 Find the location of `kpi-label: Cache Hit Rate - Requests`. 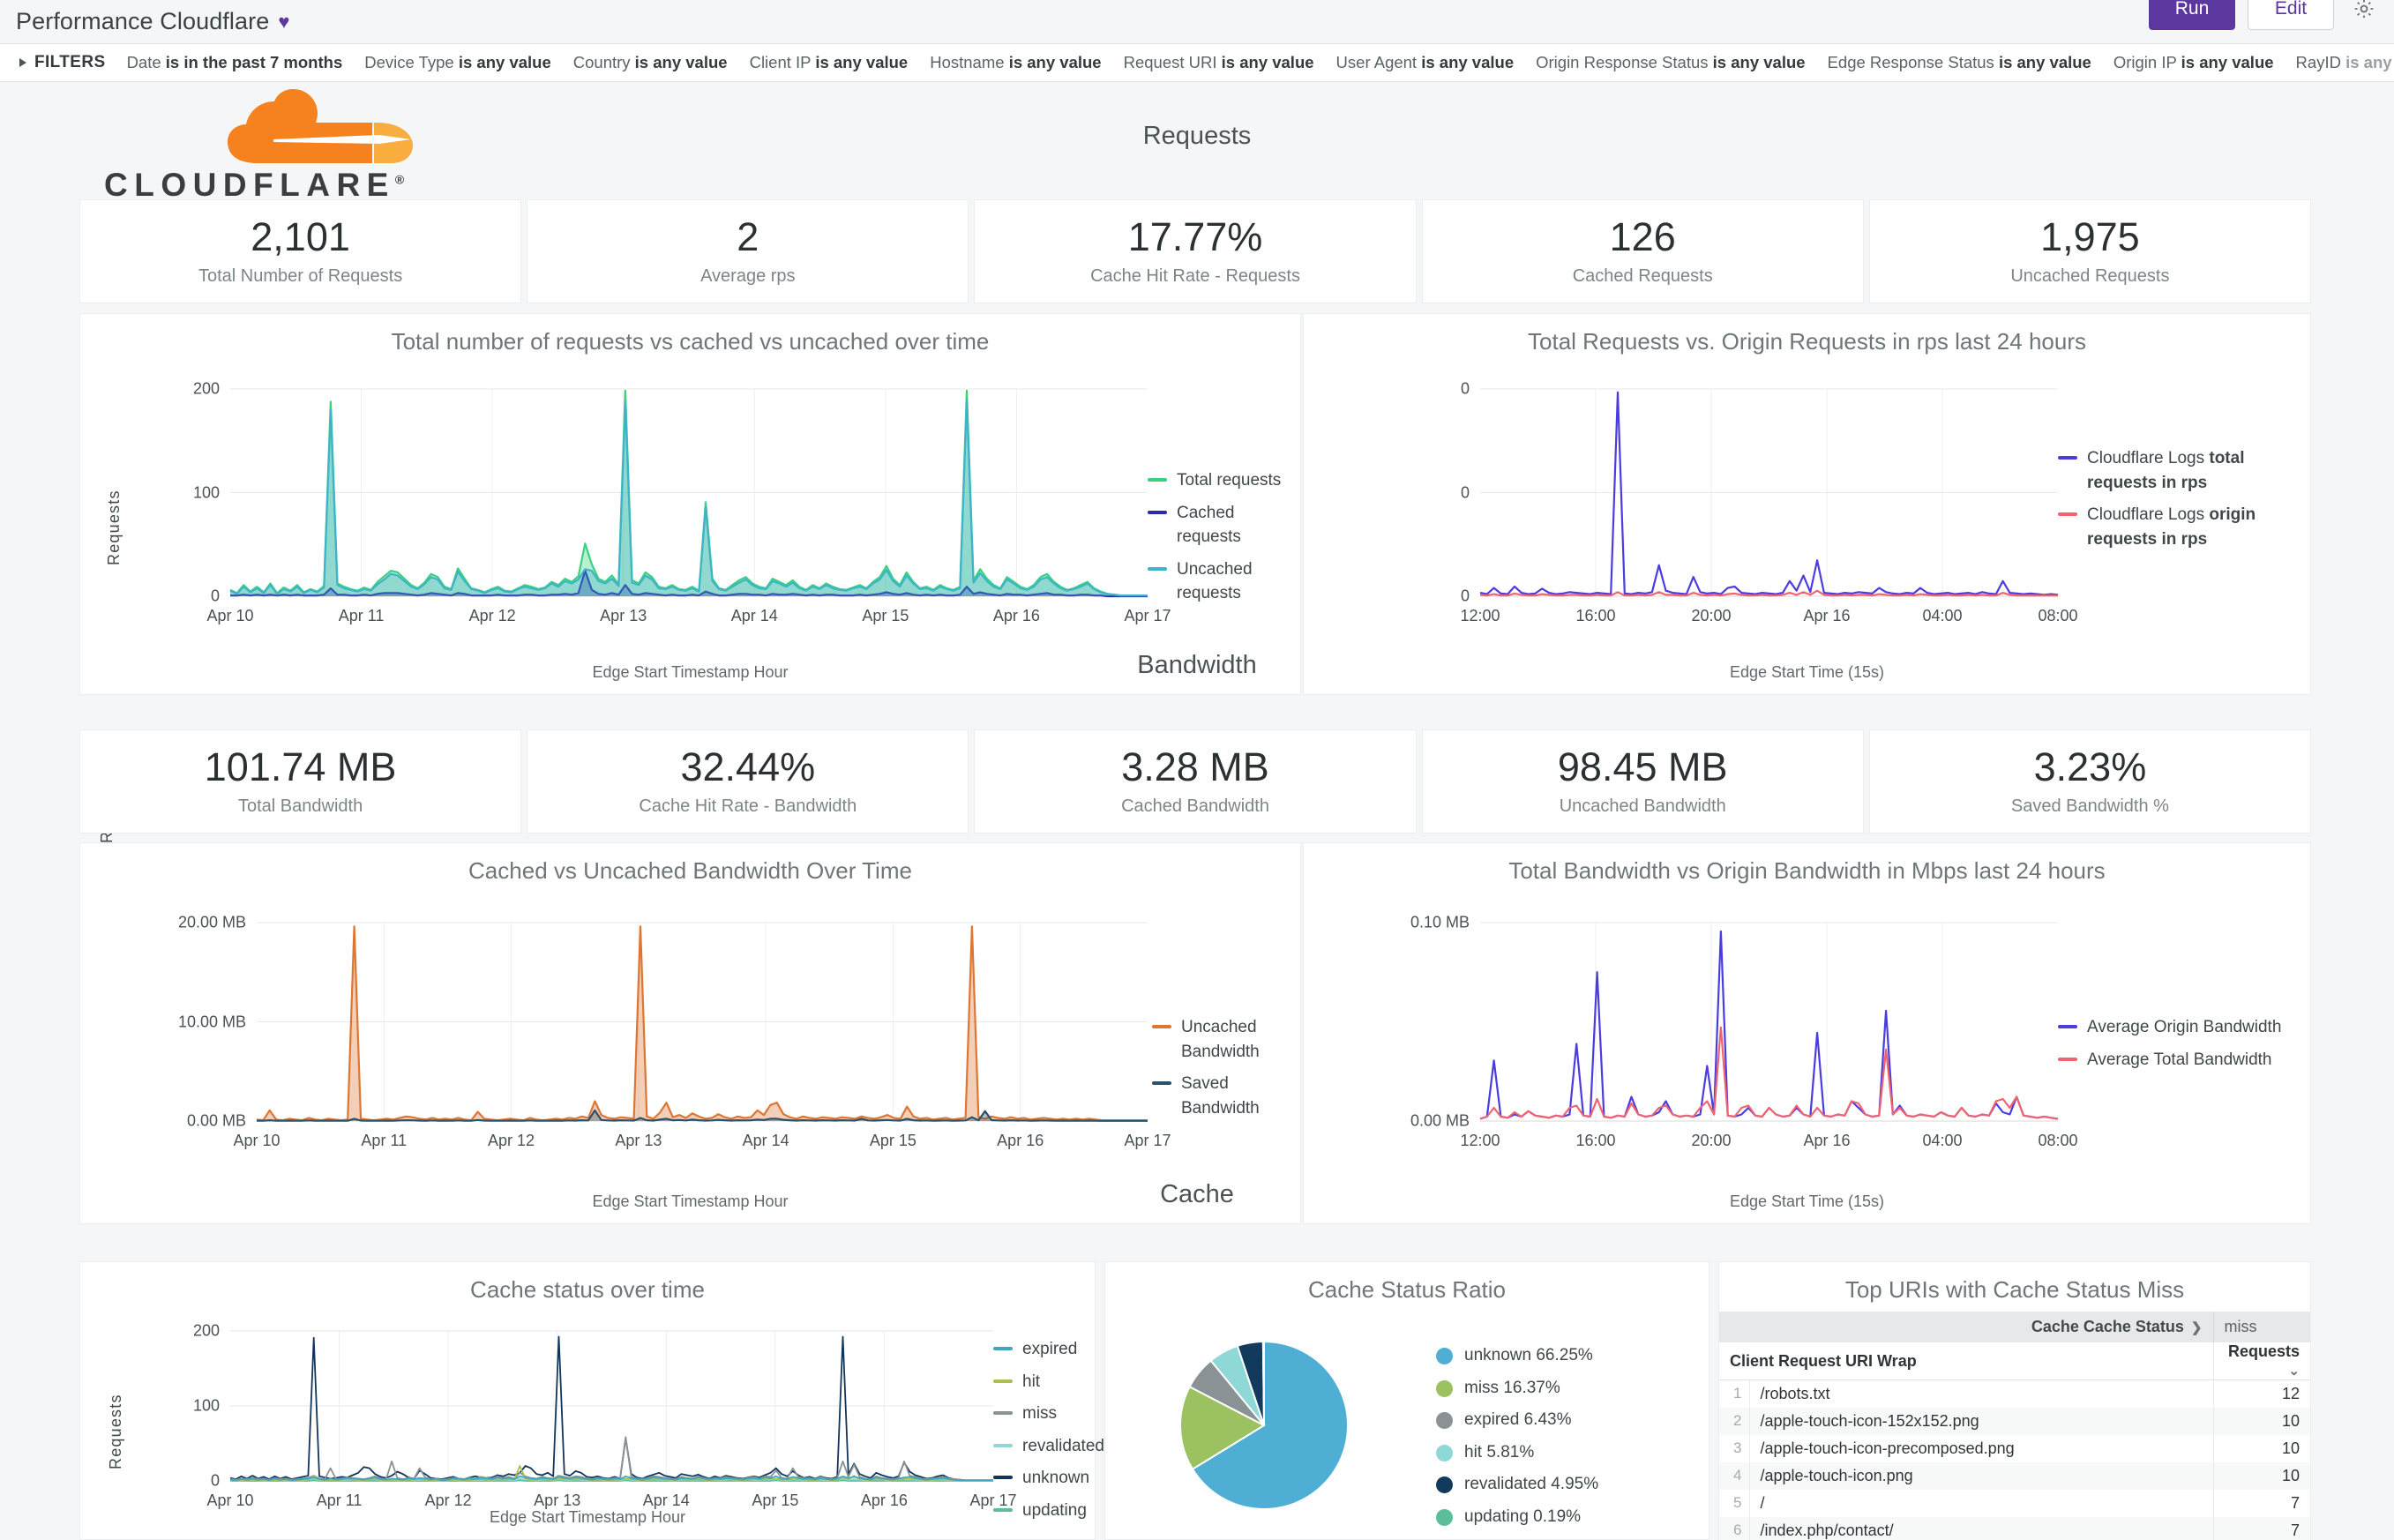

kpi-label: Cache Hit Rate - Requests is located at coordinates (1195, 276).